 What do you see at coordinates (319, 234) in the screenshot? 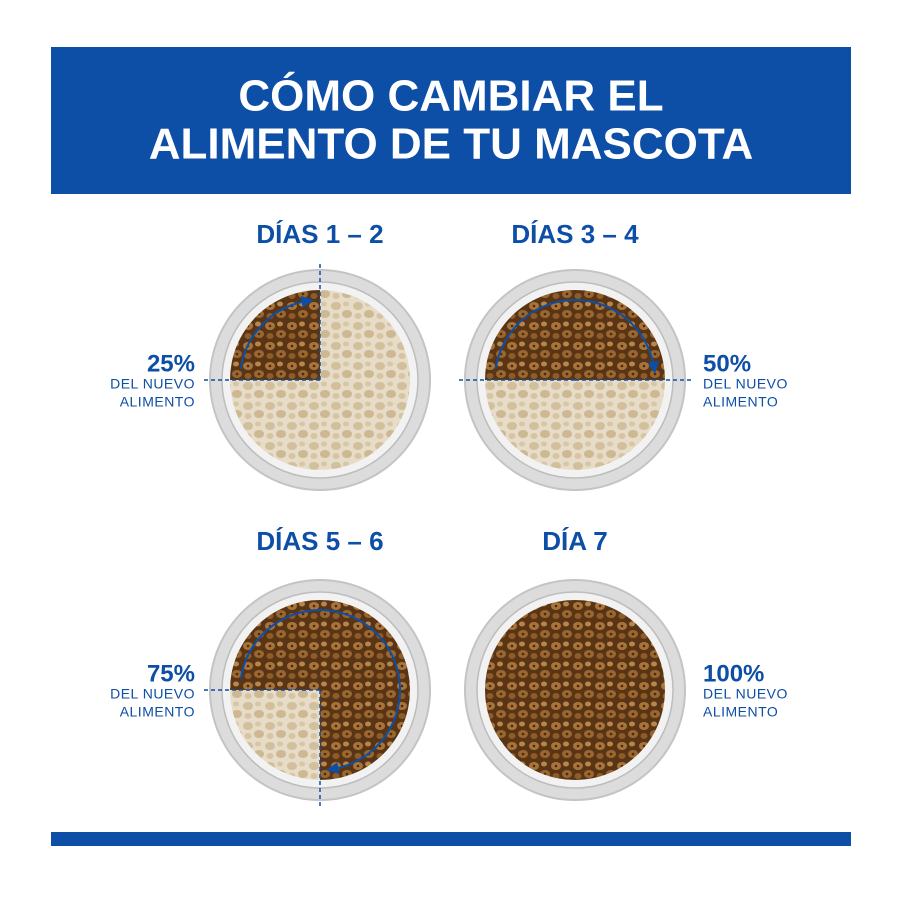
I see `panel-heading: DÍAS 1 – 2` at bounding box center [319, 234].